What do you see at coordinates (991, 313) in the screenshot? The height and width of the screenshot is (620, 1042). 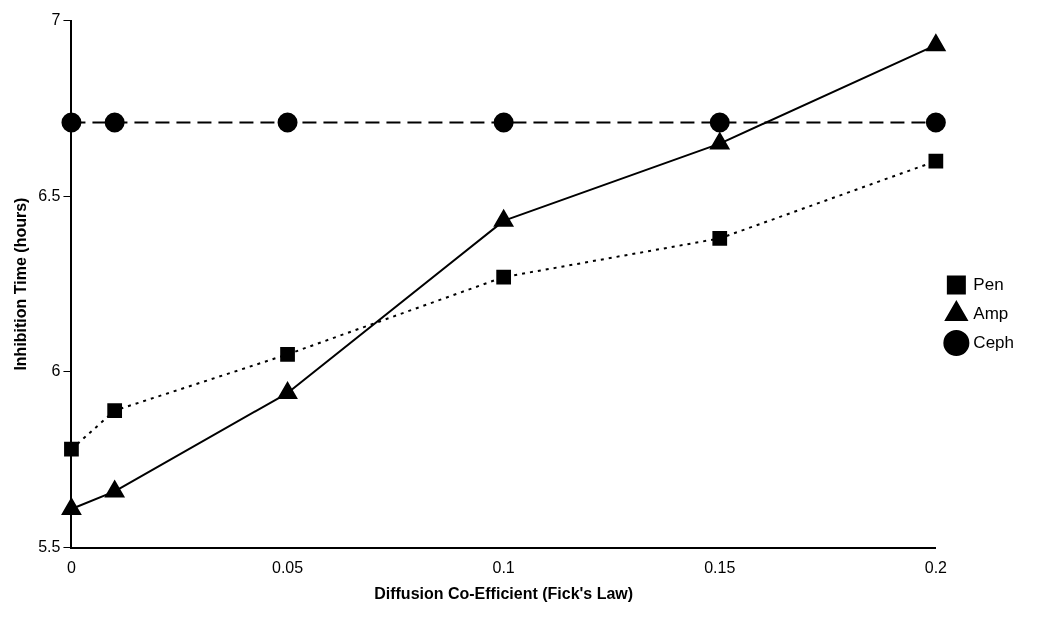 I see `legend-label: Amp` at bounding box center [991, 313].